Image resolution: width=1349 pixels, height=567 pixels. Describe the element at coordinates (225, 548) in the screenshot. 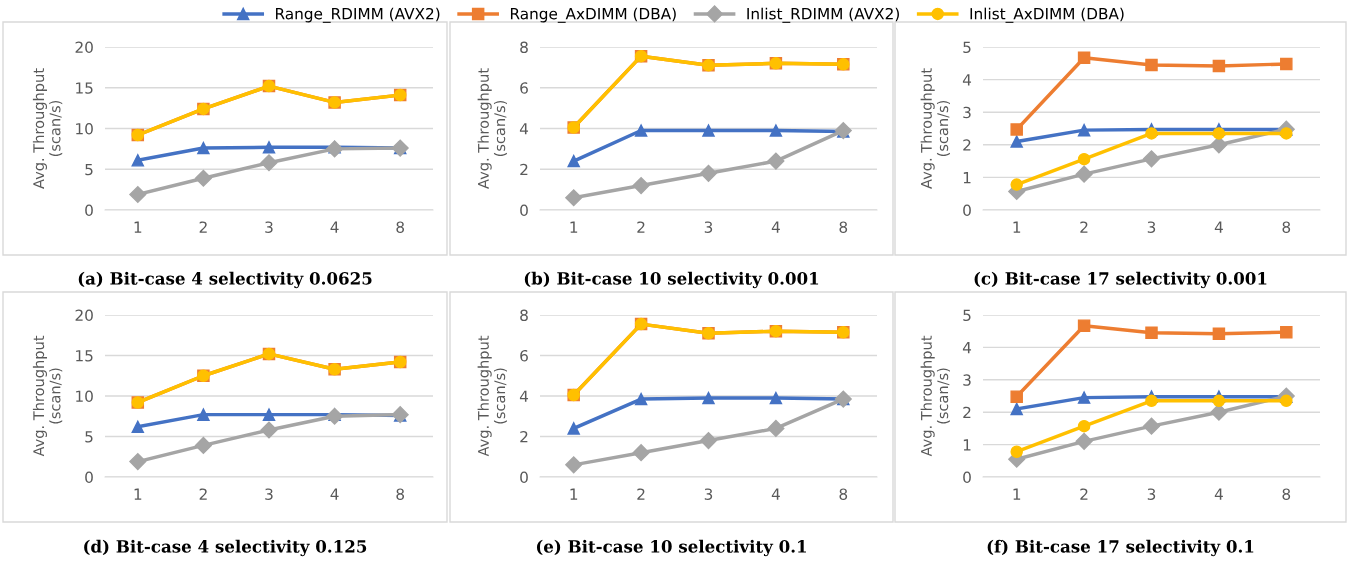

I see `text: (d) Bit-case 4 selectivity 0.125` at that location.